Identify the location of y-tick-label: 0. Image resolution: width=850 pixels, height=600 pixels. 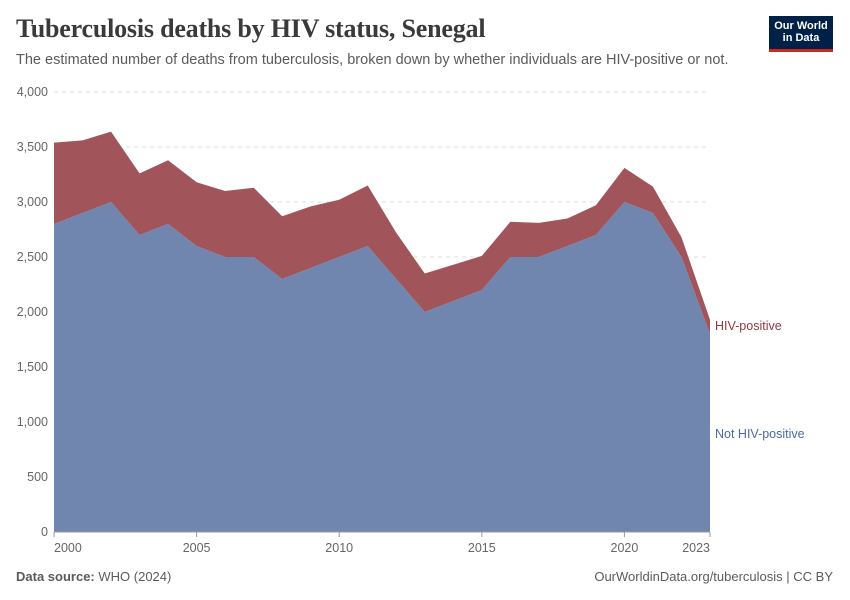
(44, 532).